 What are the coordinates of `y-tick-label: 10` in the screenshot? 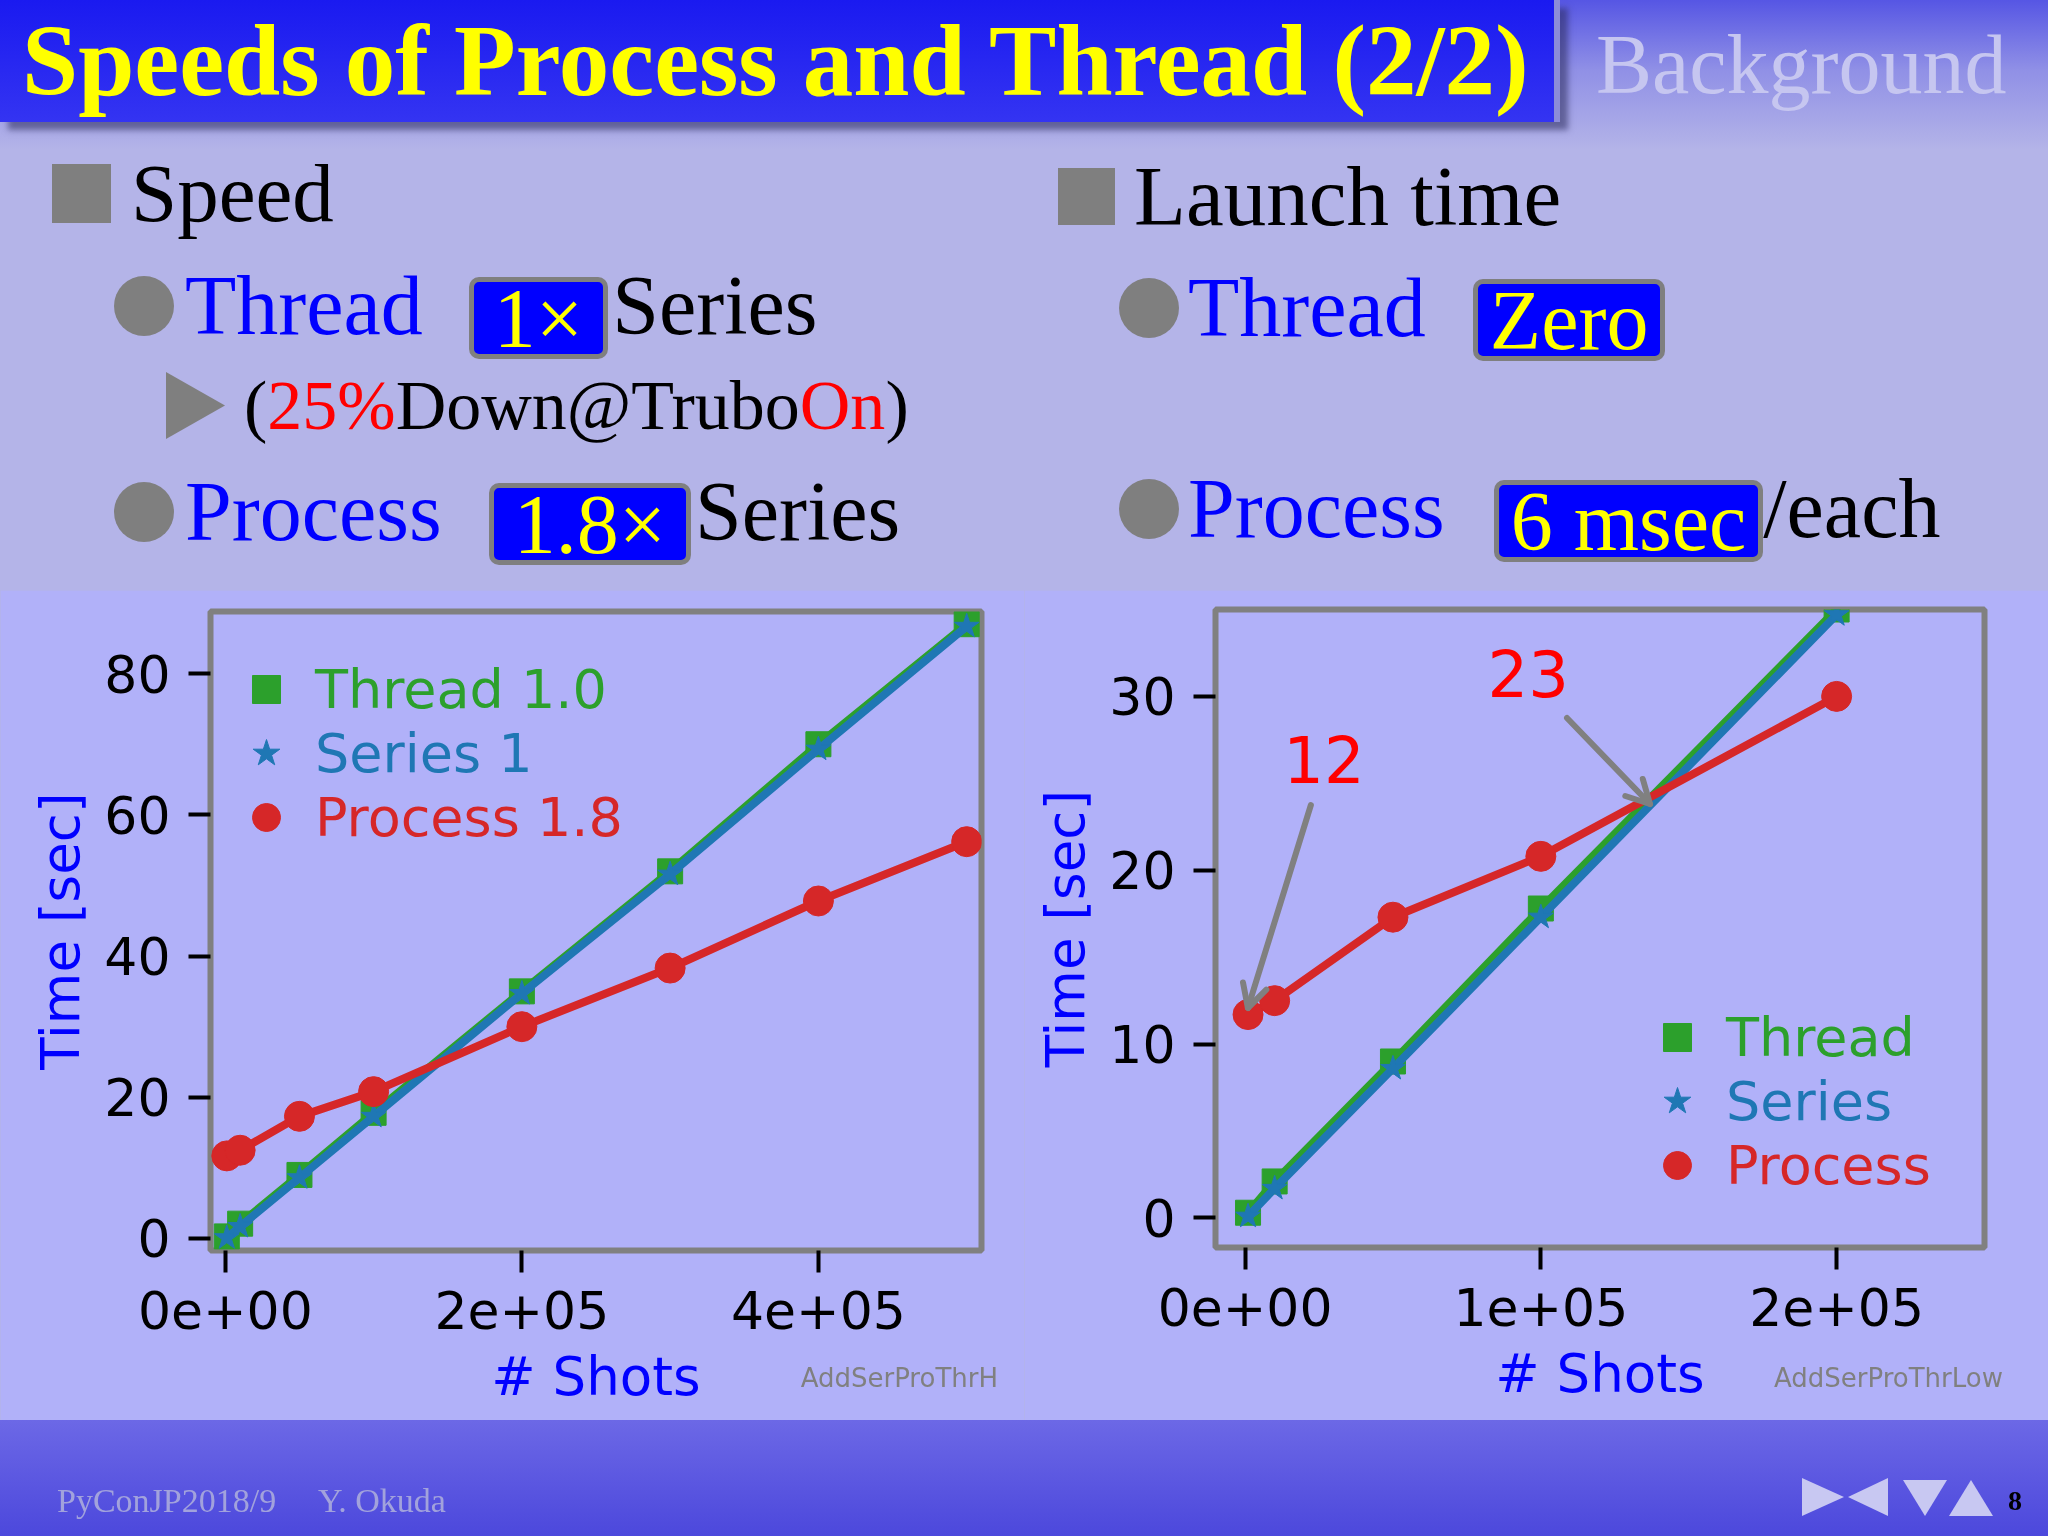 It's located at (1142, 1045).